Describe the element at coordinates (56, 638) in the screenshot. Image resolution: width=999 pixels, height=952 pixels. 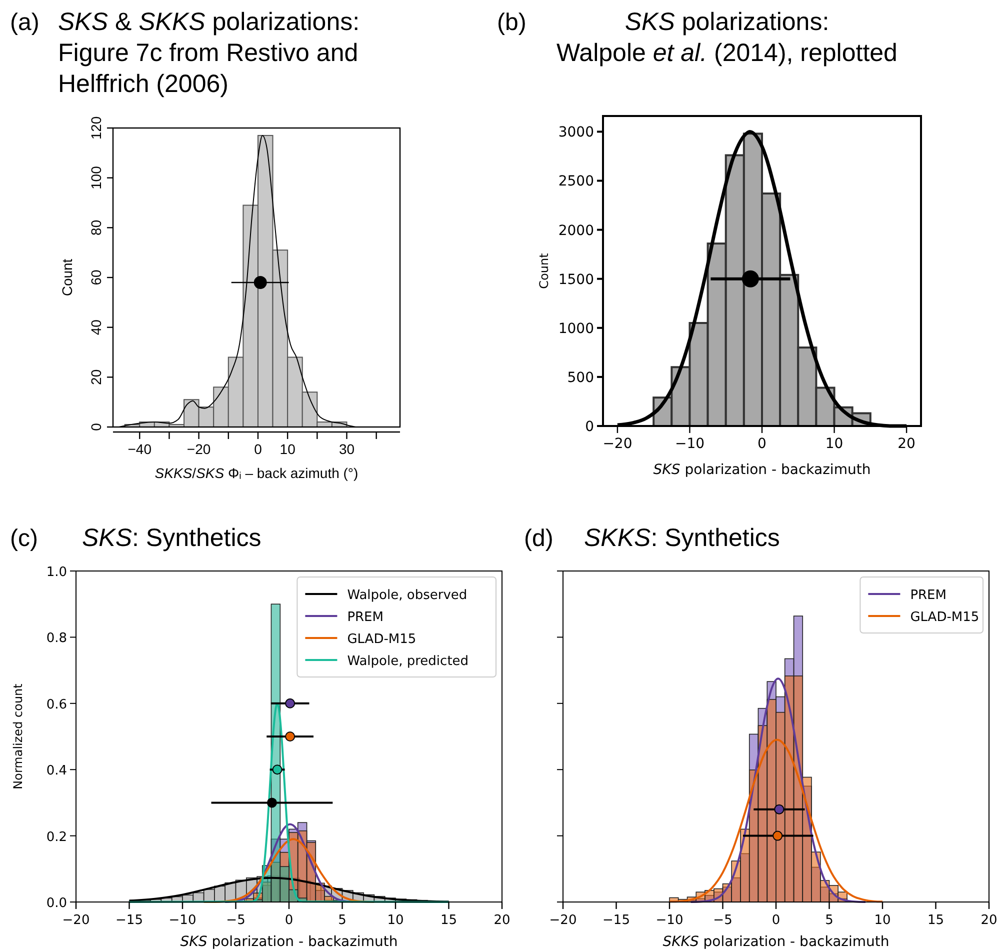
I see `y-tick-label: 0.8` at that location.